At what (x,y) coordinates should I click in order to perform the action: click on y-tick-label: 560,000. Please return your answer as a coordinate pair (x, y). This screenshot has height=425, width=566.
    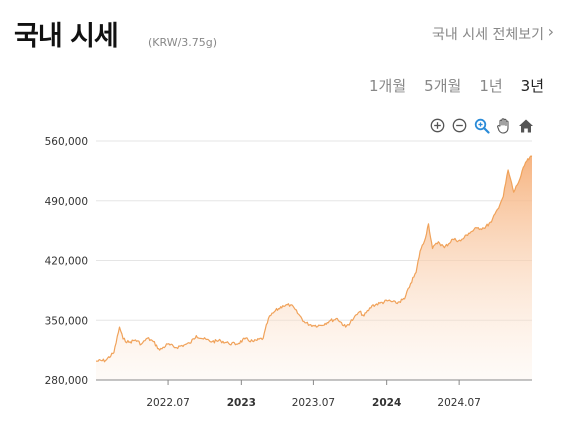
    Looking at the image, I should click on (66, 142).